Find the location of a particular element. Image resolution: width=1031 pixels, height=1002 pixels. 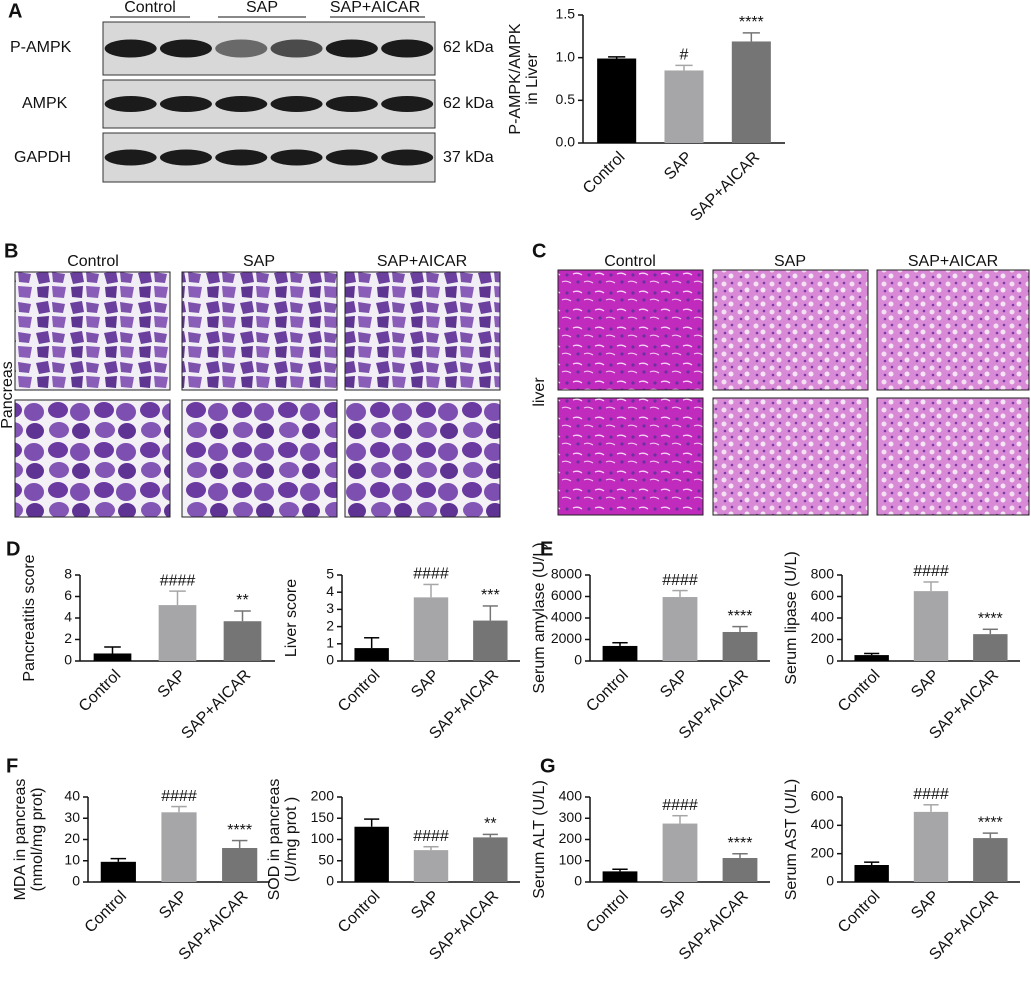

y-tick-label: 8000 is located at coordinates (566, 574).